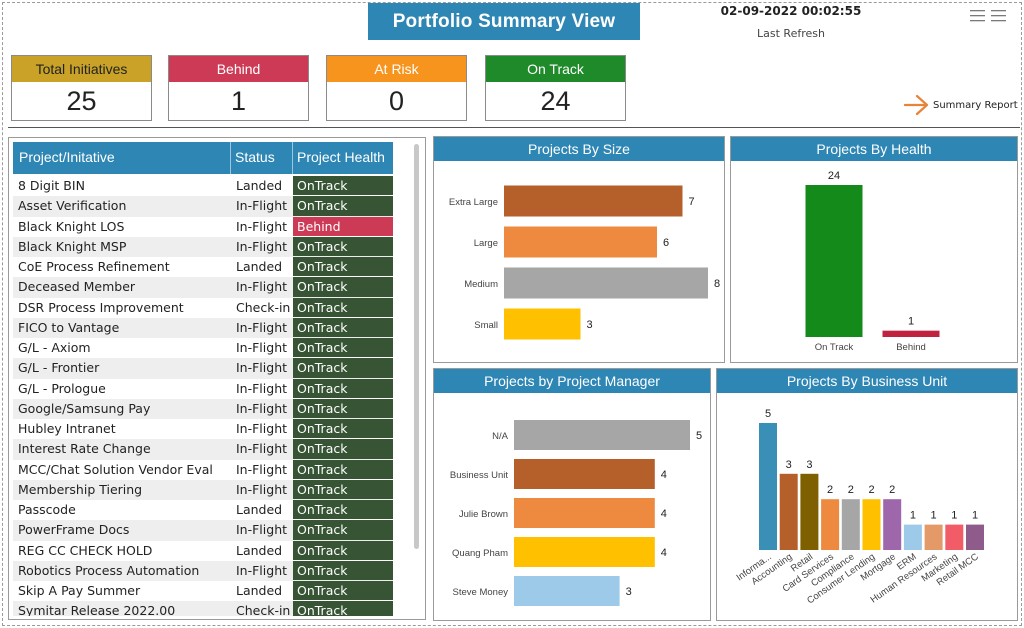 Image resolution: width=1024 pixels, height=628 pixels. Describe the element at coordinates (203, 429) in the screenshot. I see `table-row: Hubley Intranet In-Flight OnTrack` at that location.